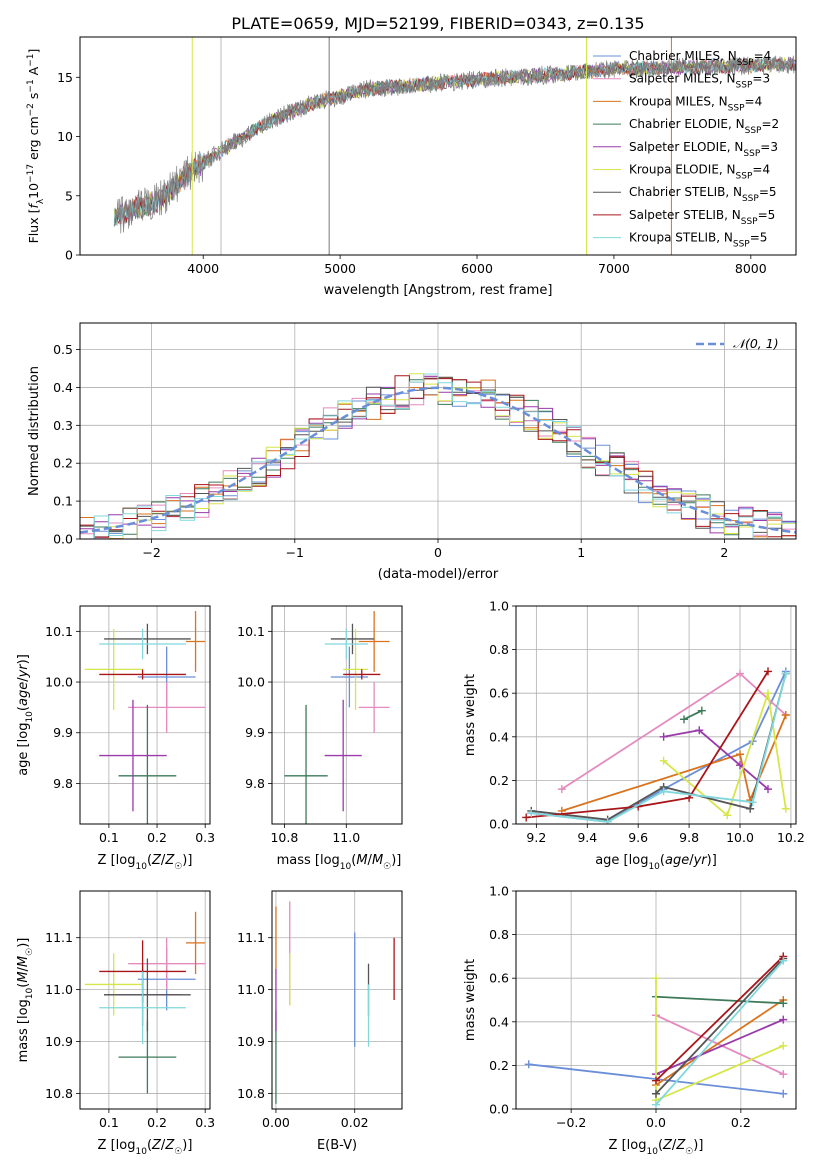 The height and width of the screenshot is (1170, 819). I want to click on x-axis-label: mass [log10(M/M☉)], so click(339, 862).